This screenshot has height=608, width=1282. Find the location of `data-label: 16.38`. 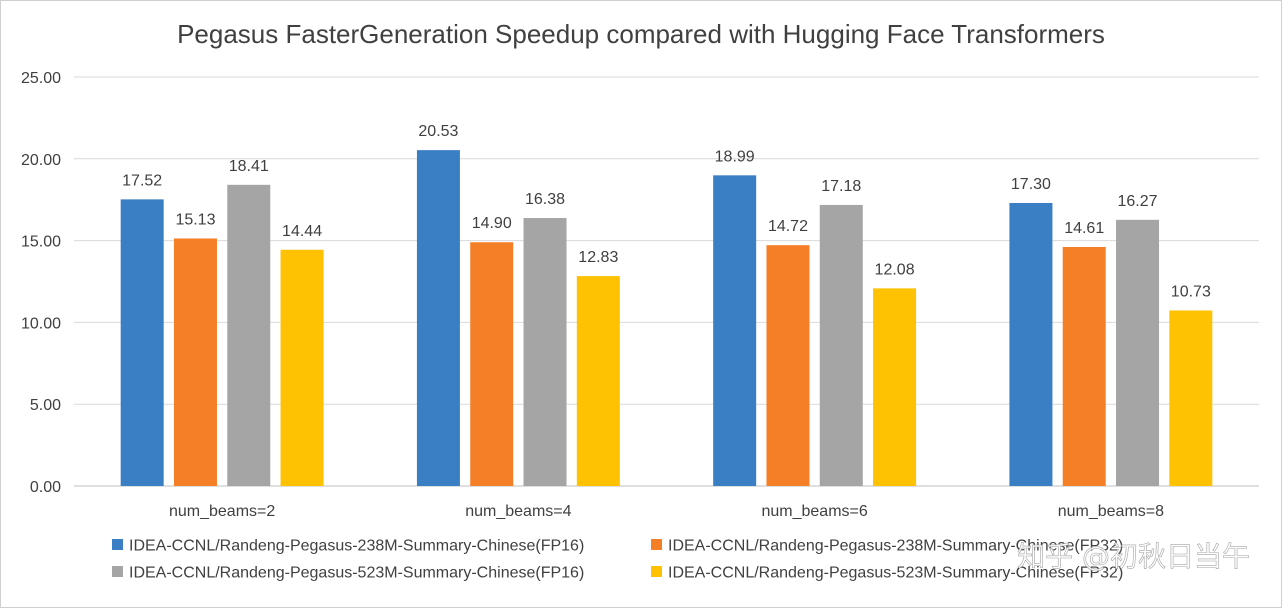

data-label: 16.38 is located at coordinates (545, 199).